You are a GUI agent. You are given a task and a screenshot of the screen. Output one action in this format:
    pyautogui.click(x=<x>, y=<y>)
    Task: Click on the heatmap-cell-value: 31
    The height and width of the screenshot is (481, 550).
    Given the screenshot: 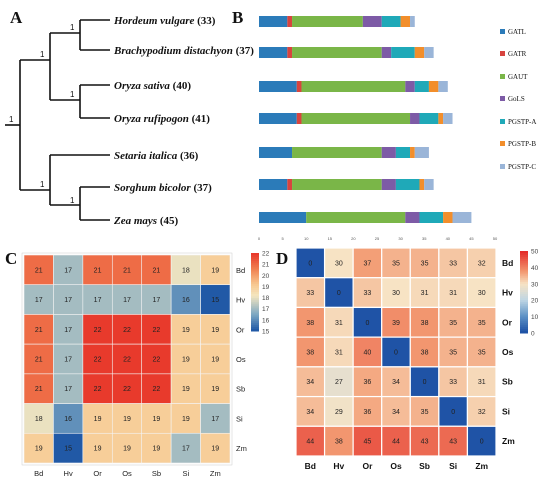 What is the action you would take?
    pyautogui.click(x=425, y=293)
    